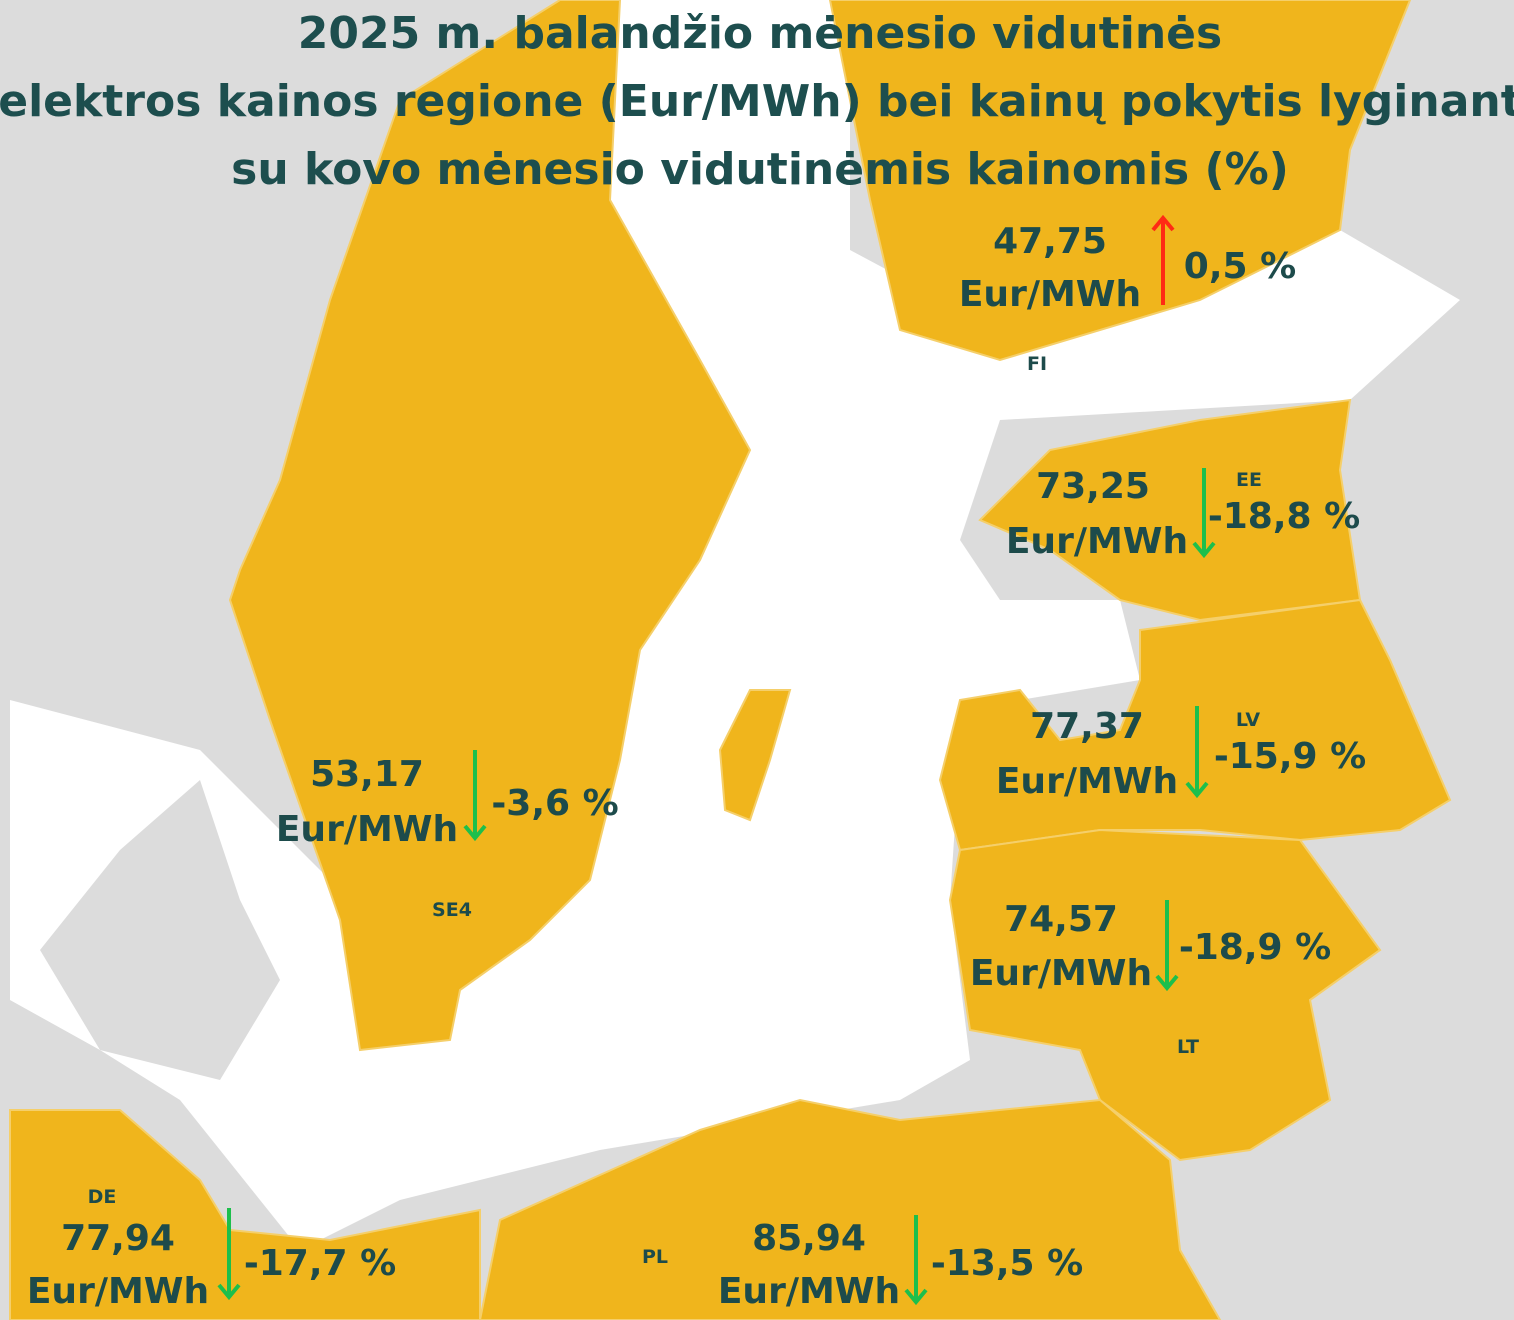 Image resolution: width=1514 pixels, height=1320 pixels. What do you see at coordinates (1240, 266) in the screenshot?
I see `change: 0,5 %` at bounding box center [1240, 266].